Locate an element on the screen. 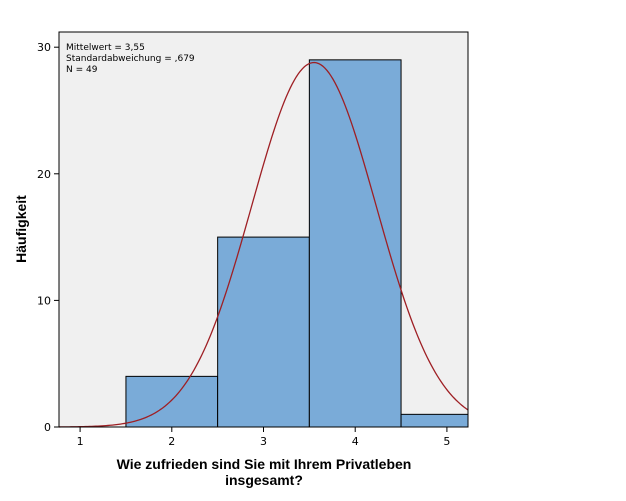 The image size is (626, 501). x-tick-label: 1 is located at coordinates (80, 441).